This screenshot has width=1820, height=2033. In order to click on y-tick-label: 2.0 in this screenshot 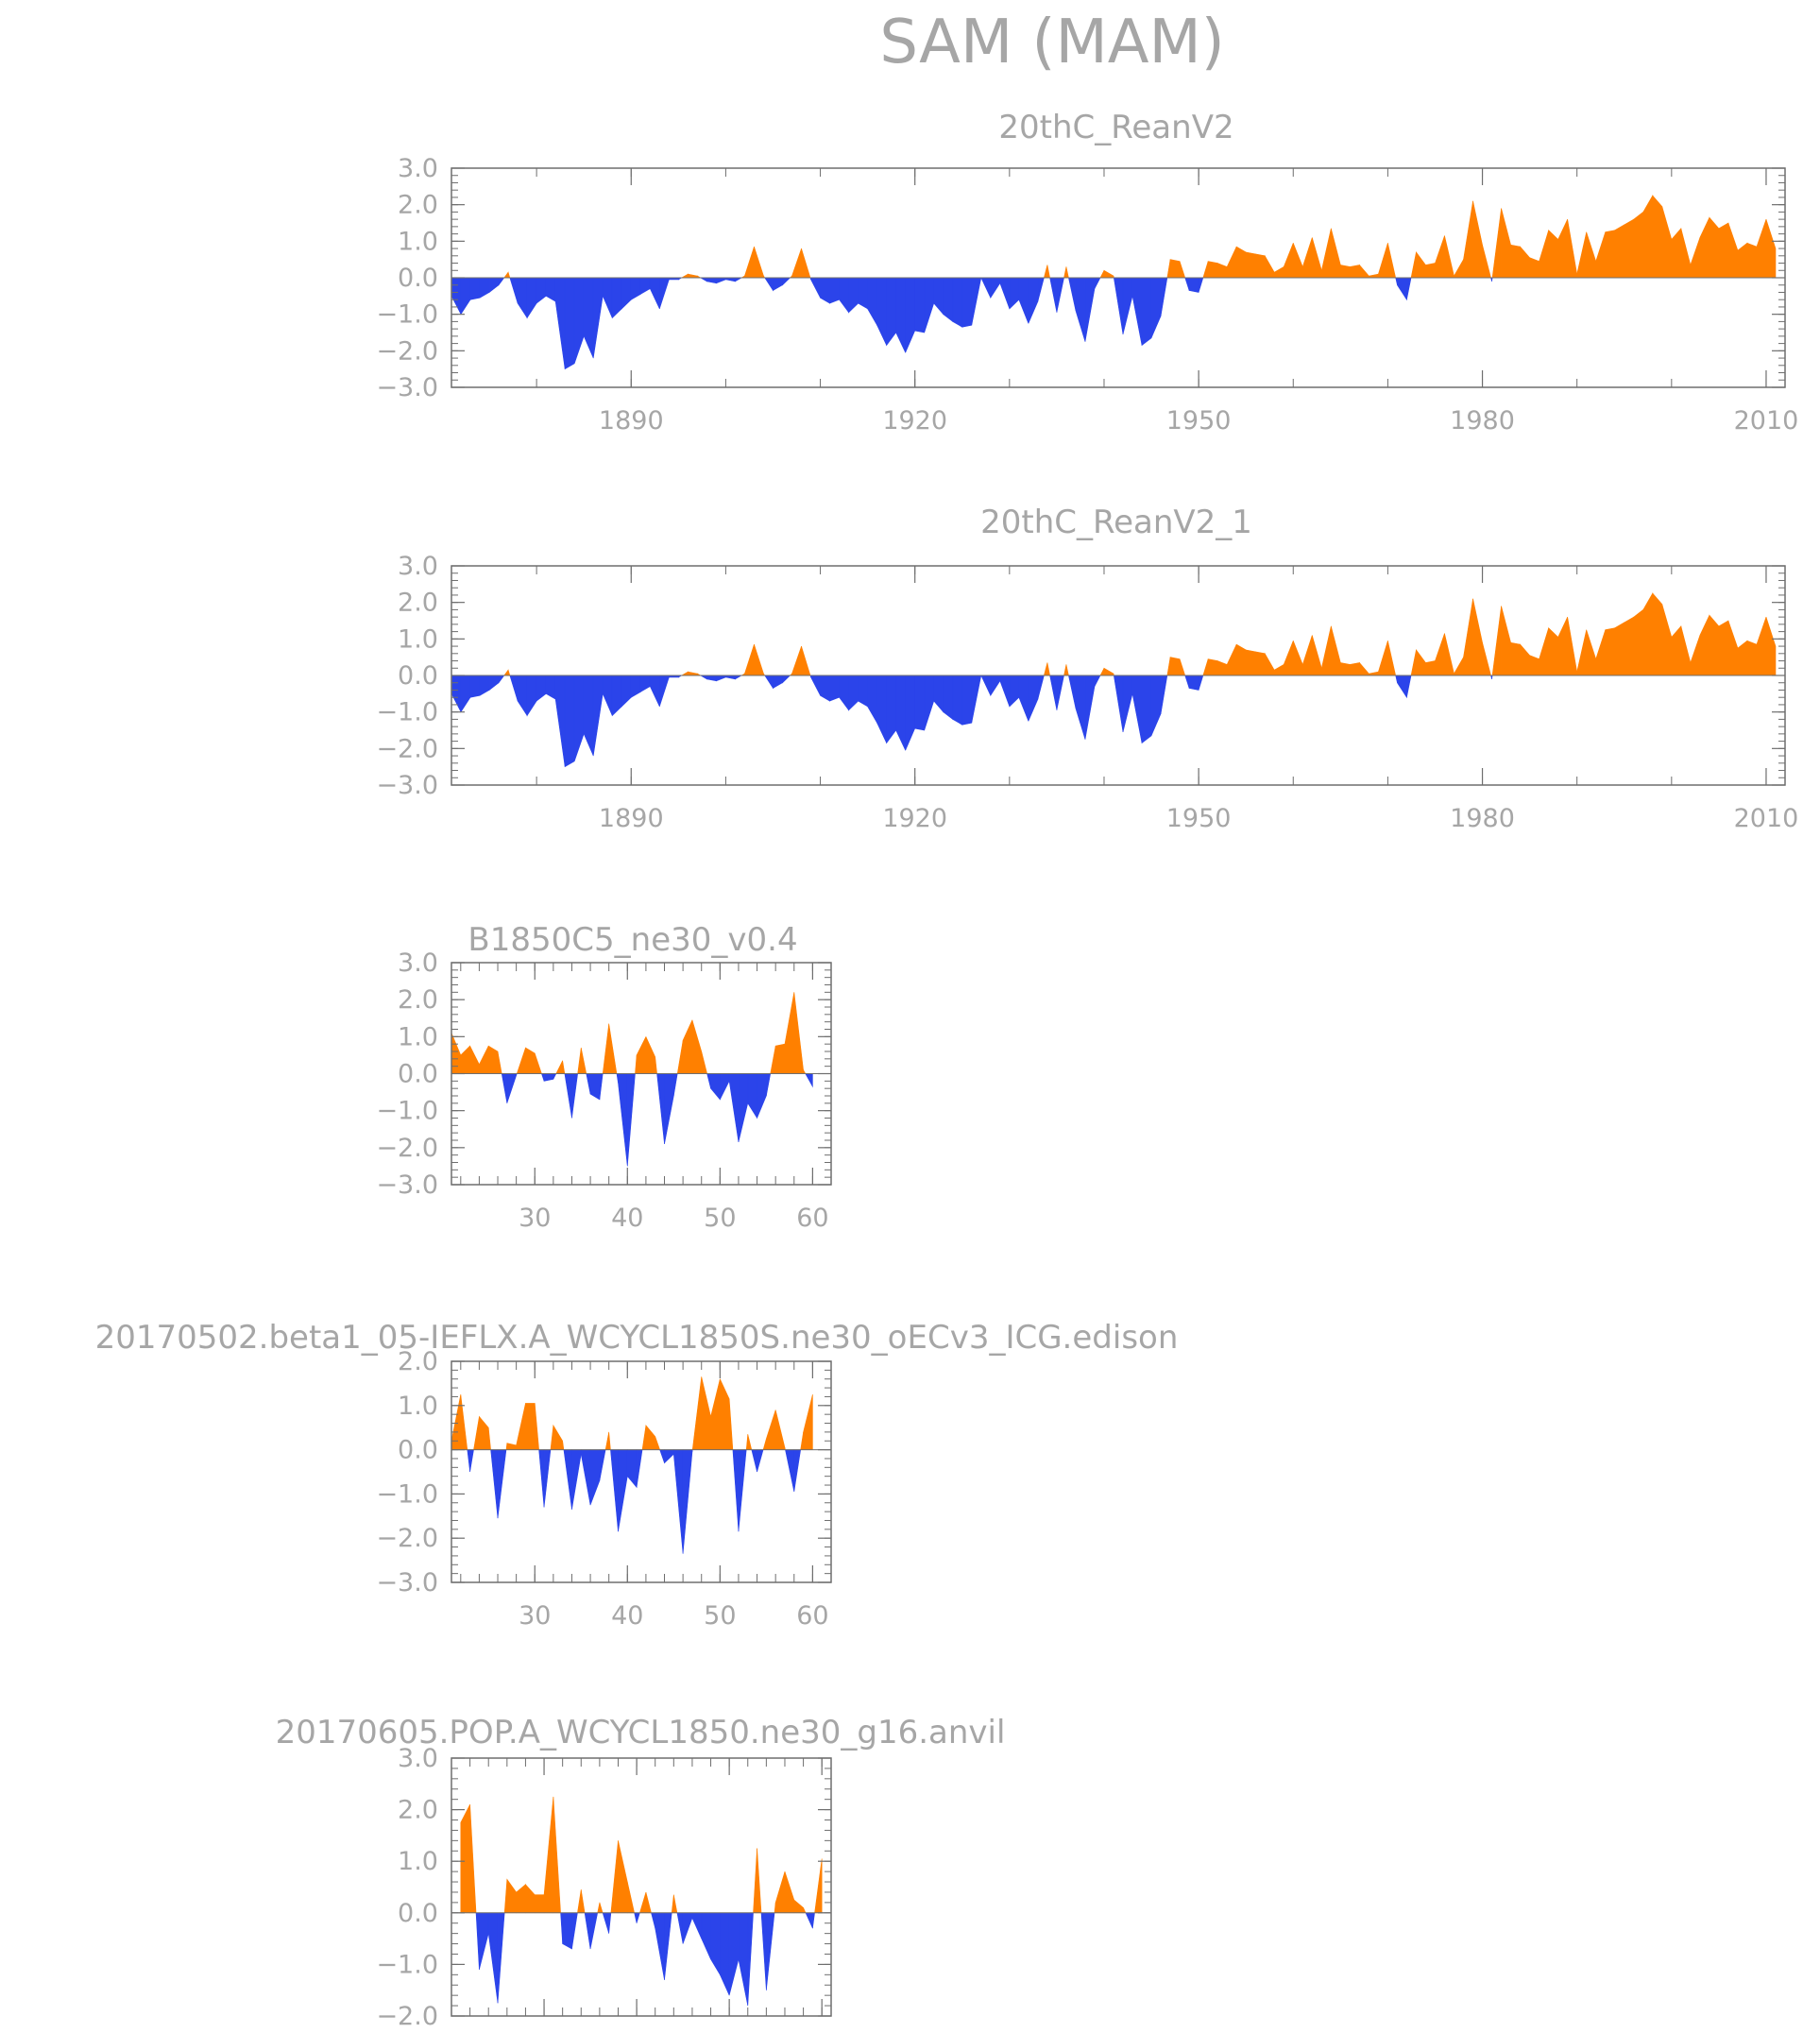, I will do `click(418, 205)`.